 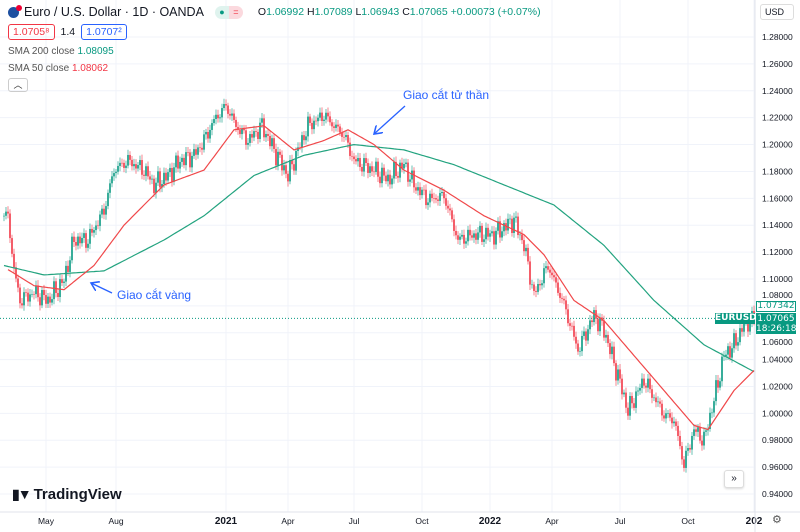 I want to click on y-tick-label: 0.94000, so click(x=777, y=494).